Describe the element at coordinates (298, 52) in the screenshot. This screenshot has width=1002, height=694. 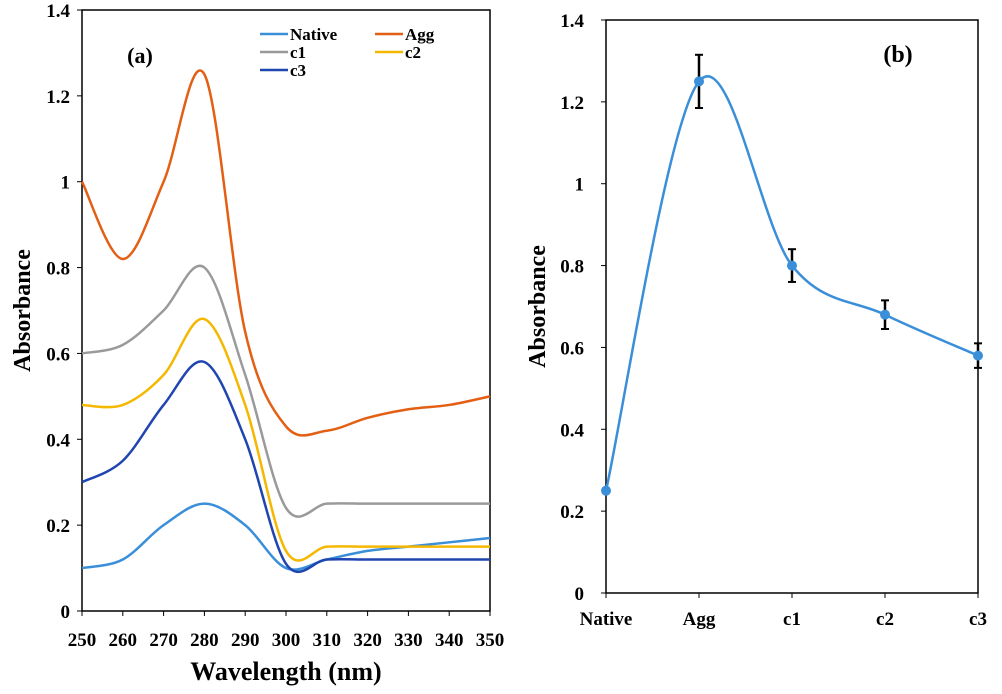
I see `legend-label: c1` at that location.